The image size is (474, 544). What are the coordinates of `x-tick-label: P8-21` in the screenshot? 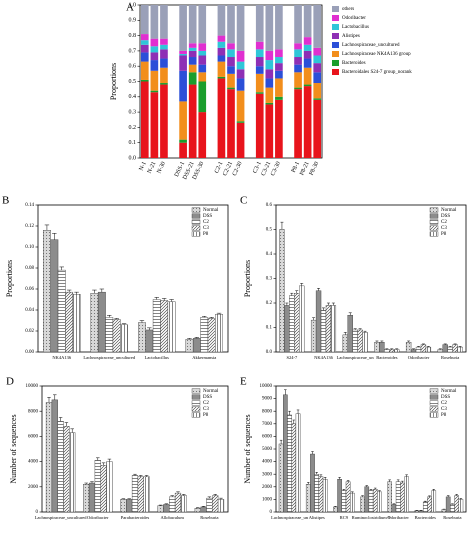 It's located at (304, 169).